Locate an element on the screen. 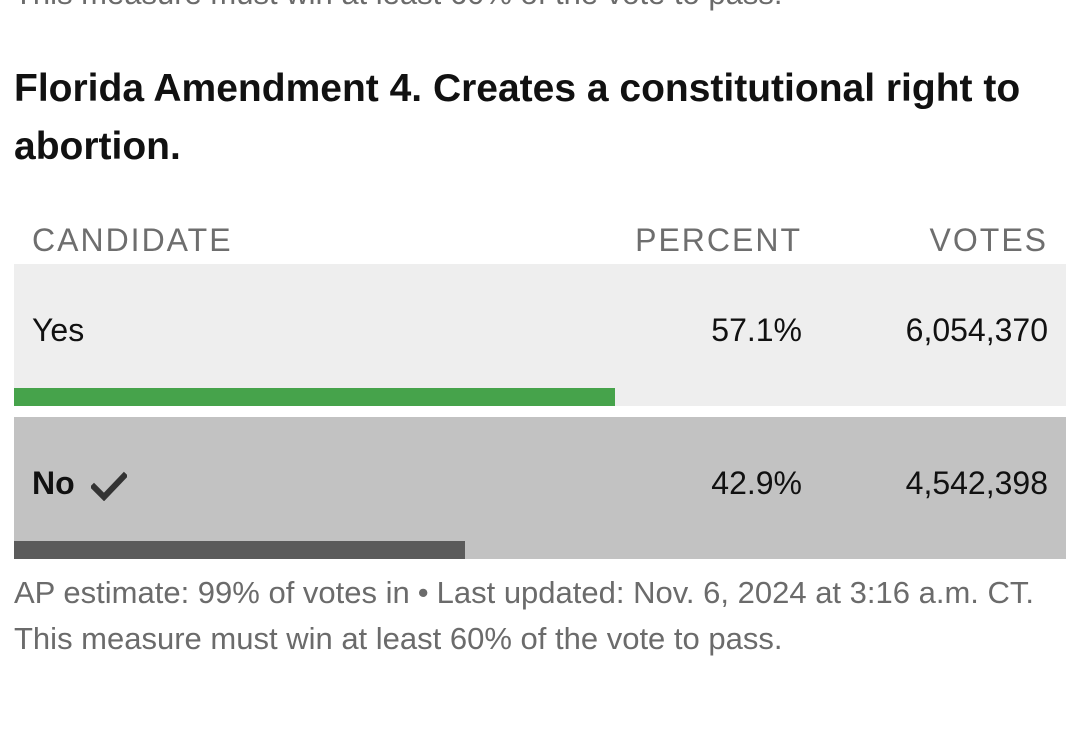  candidate-percent: 57.1% is located at coordinates (756, 330).